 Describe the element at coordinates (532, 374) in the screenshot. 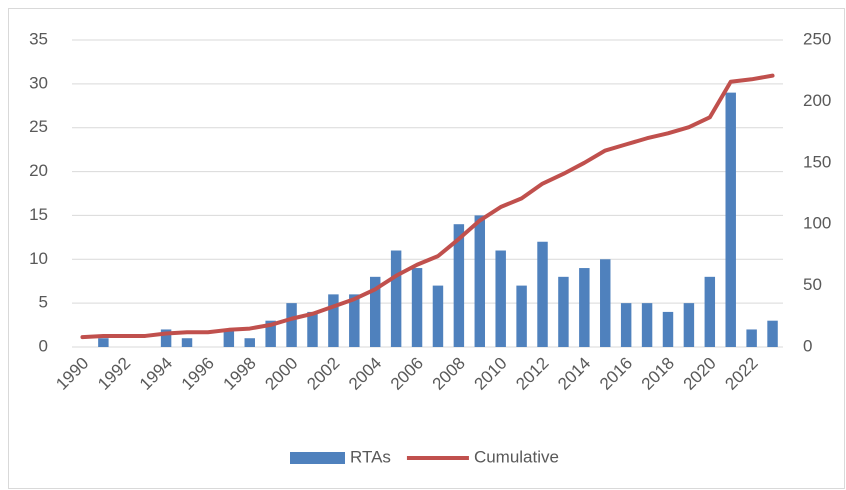

I see `x-tick-label: 2012` at that location.